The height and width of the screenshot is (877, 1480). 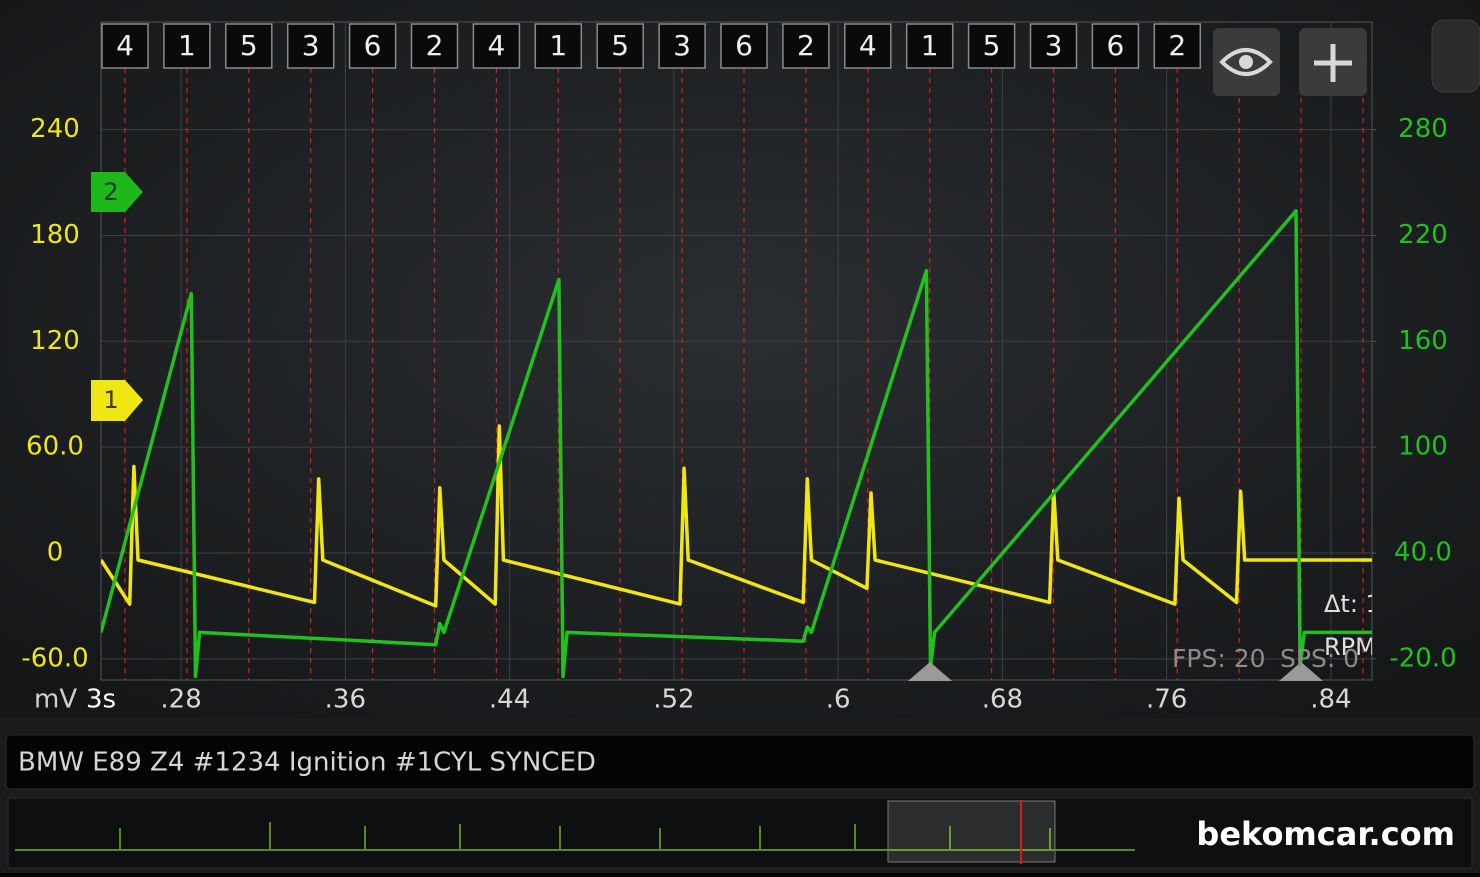 I want to click on y-tick-label: 120, so click(x=55, y=341).